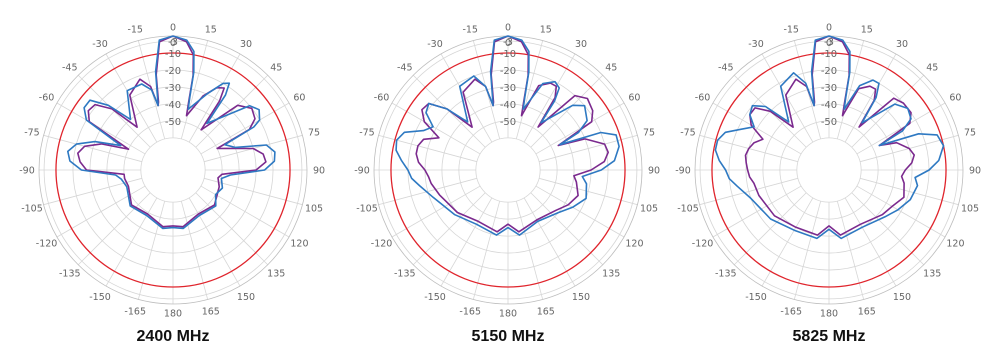 Image resolution: width=1007 pixels, height=349 pixels. What do you see at coordinates (173, 336) in the screenshot?
I see `chart-title: 2400 MHz` at bounding box center [173, 336].